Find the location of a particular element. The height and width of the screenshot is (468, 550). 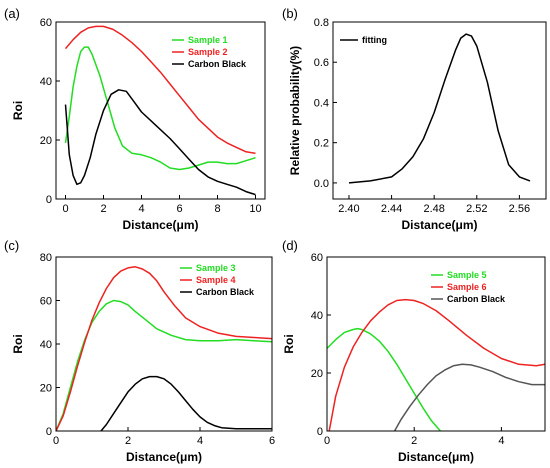

legend-label: fitting is located at coordinates (374, 40).